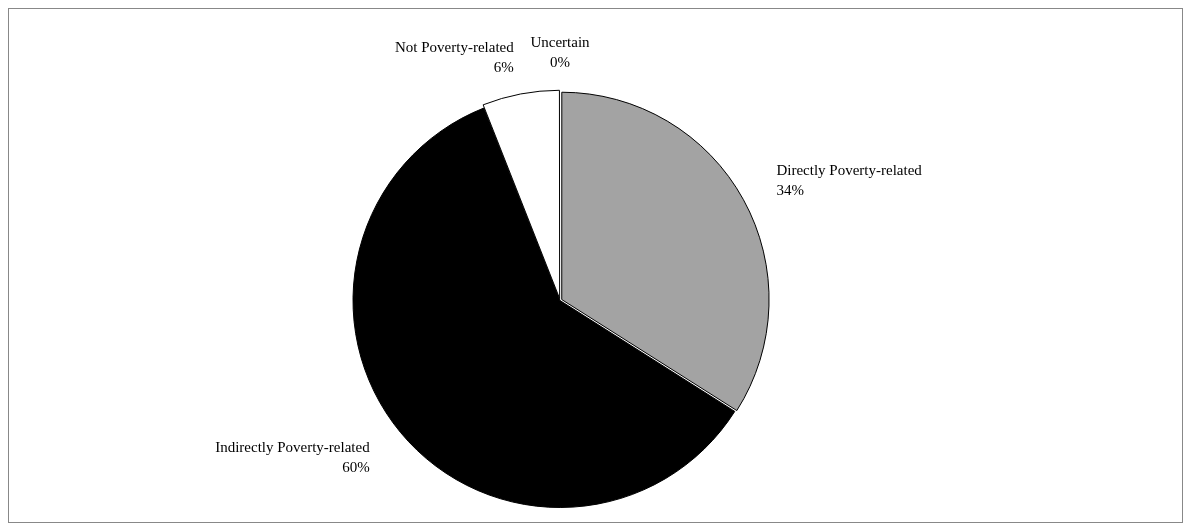  Describe the element at coordinates (849, 170) in the screenshot. I see `slice-label: Directly Poverty-related` at that location.